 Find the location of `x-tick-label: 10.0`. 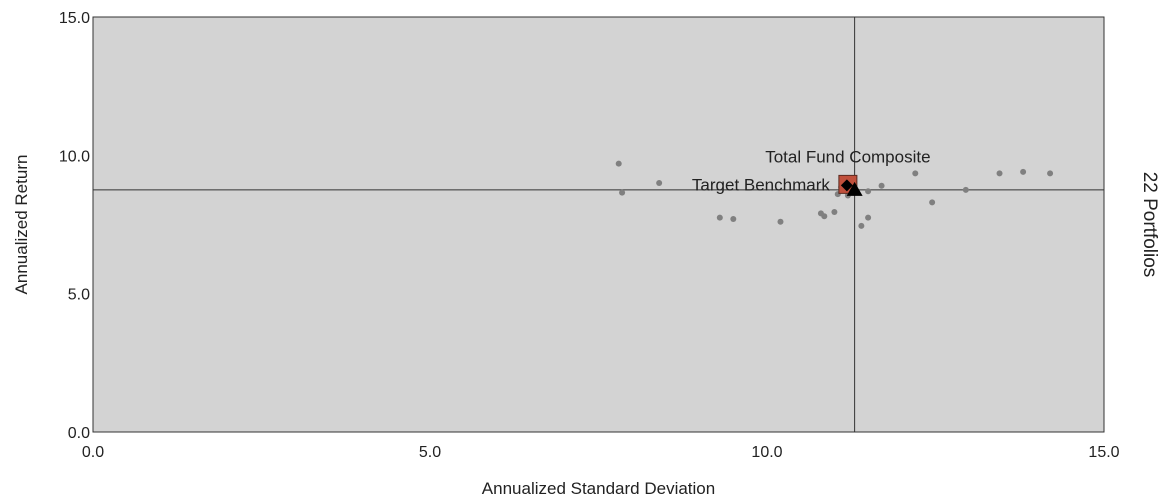

x-tick-label: 10.0 is located at coordinates (766, 452).